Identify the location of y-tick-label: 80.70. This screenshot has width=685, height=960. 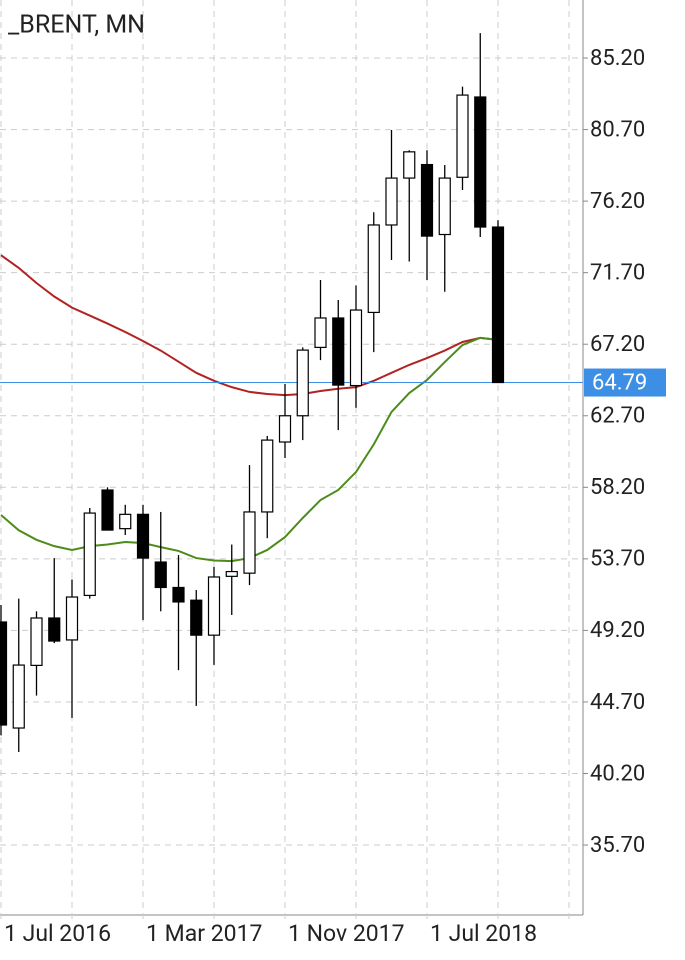
(617, 129).